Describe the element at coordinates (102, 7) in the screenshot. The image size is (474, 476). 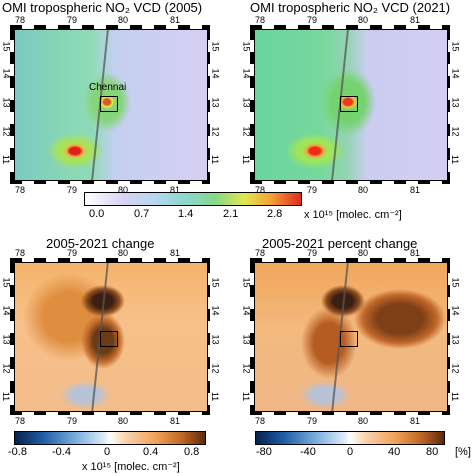
I see `panel-title-2005: OMI tropospheric NO₂ VCD (2005)` at that location.